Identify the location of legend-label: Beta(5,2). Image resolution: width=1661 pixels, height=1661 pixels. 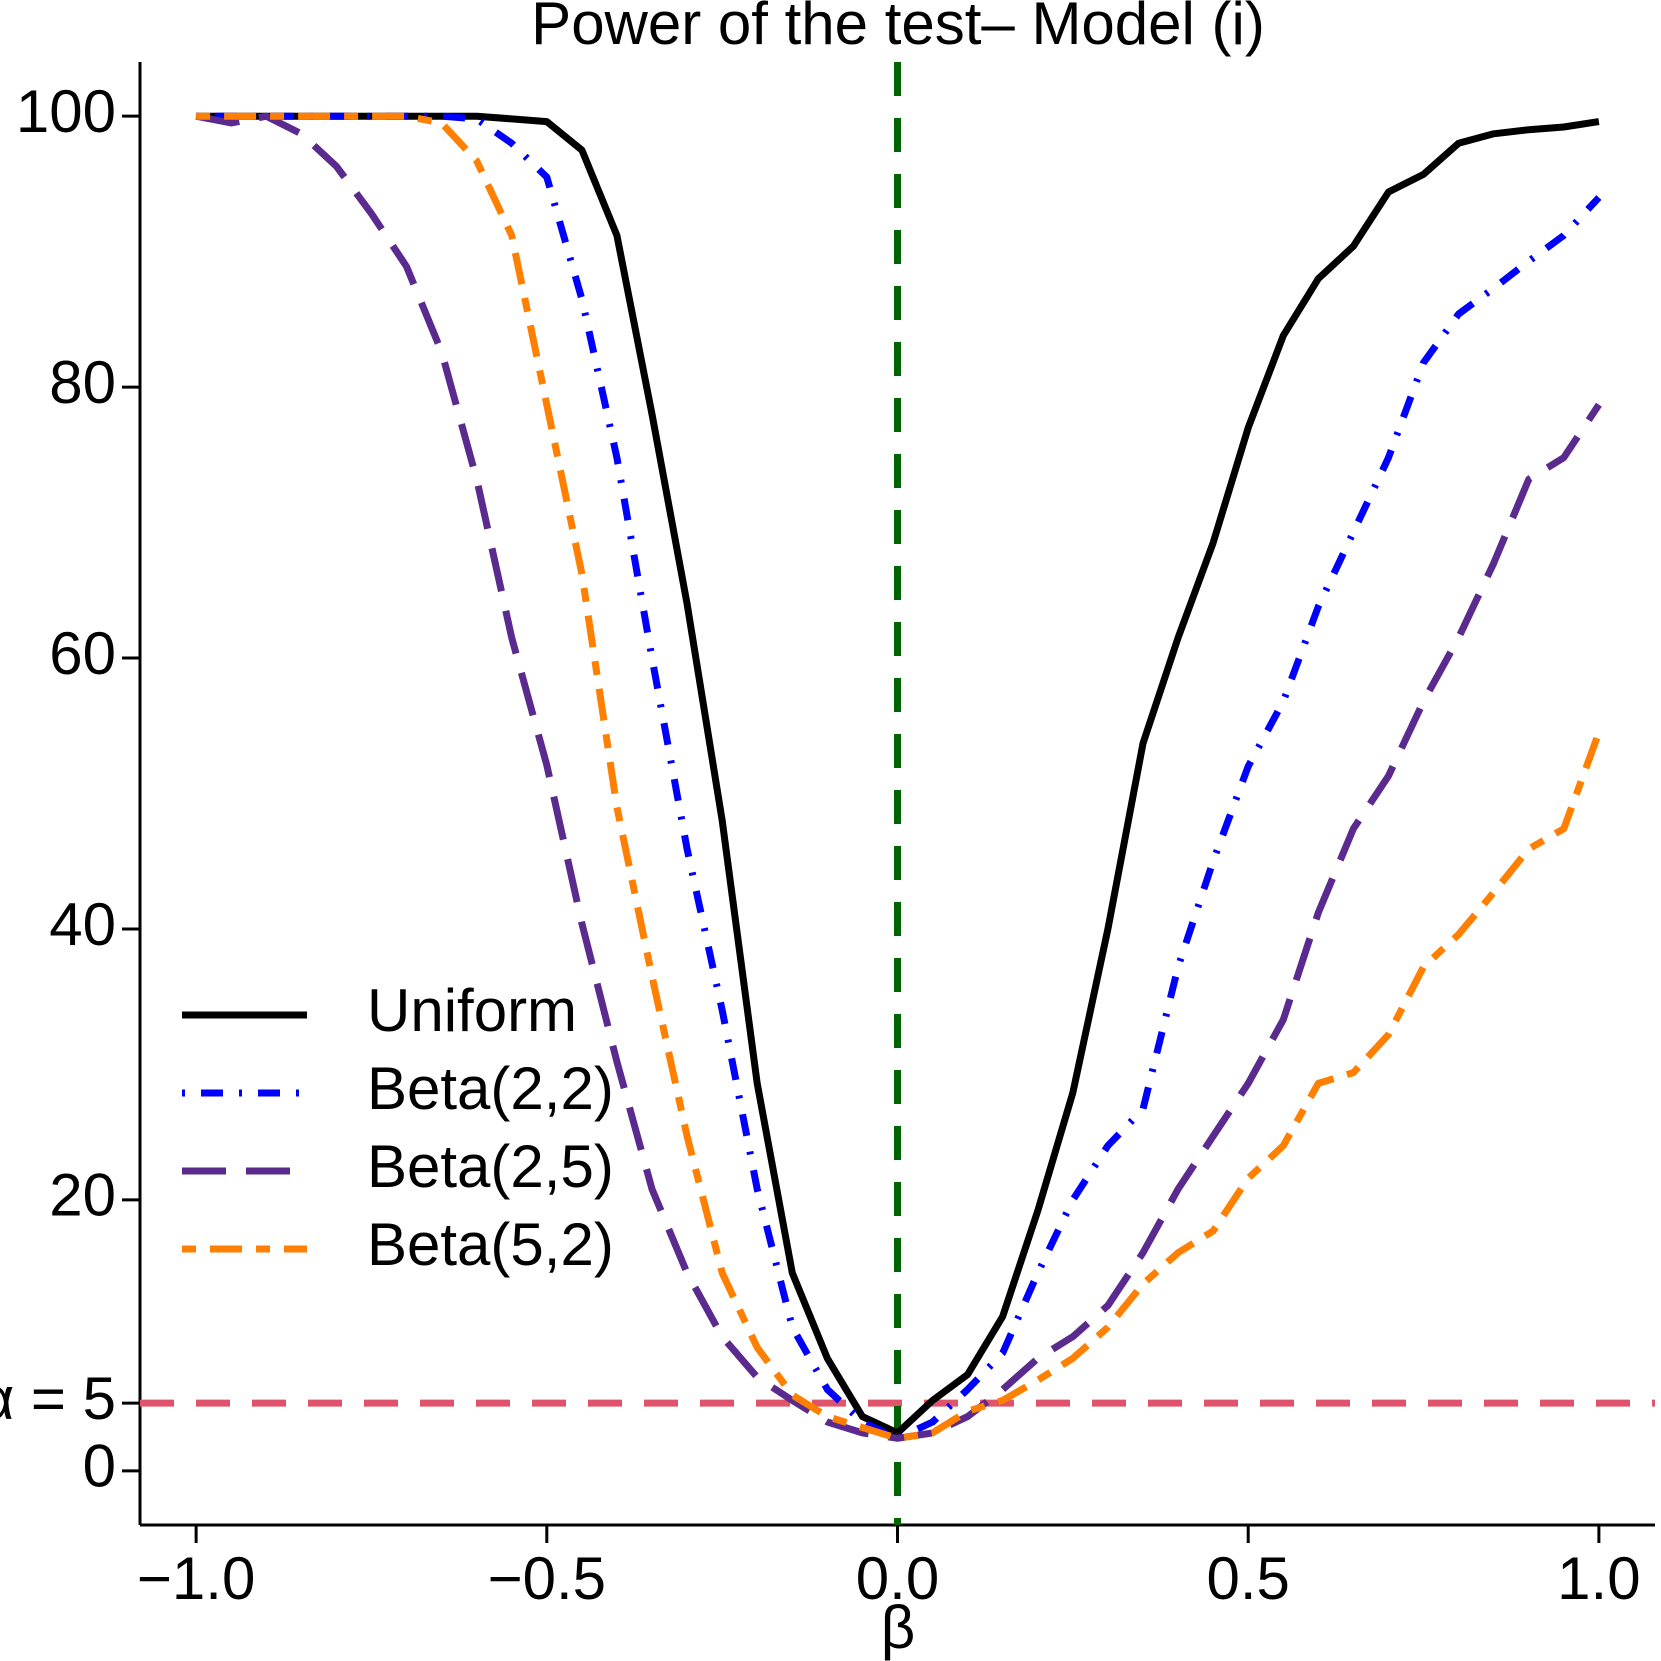
(490, 1244).